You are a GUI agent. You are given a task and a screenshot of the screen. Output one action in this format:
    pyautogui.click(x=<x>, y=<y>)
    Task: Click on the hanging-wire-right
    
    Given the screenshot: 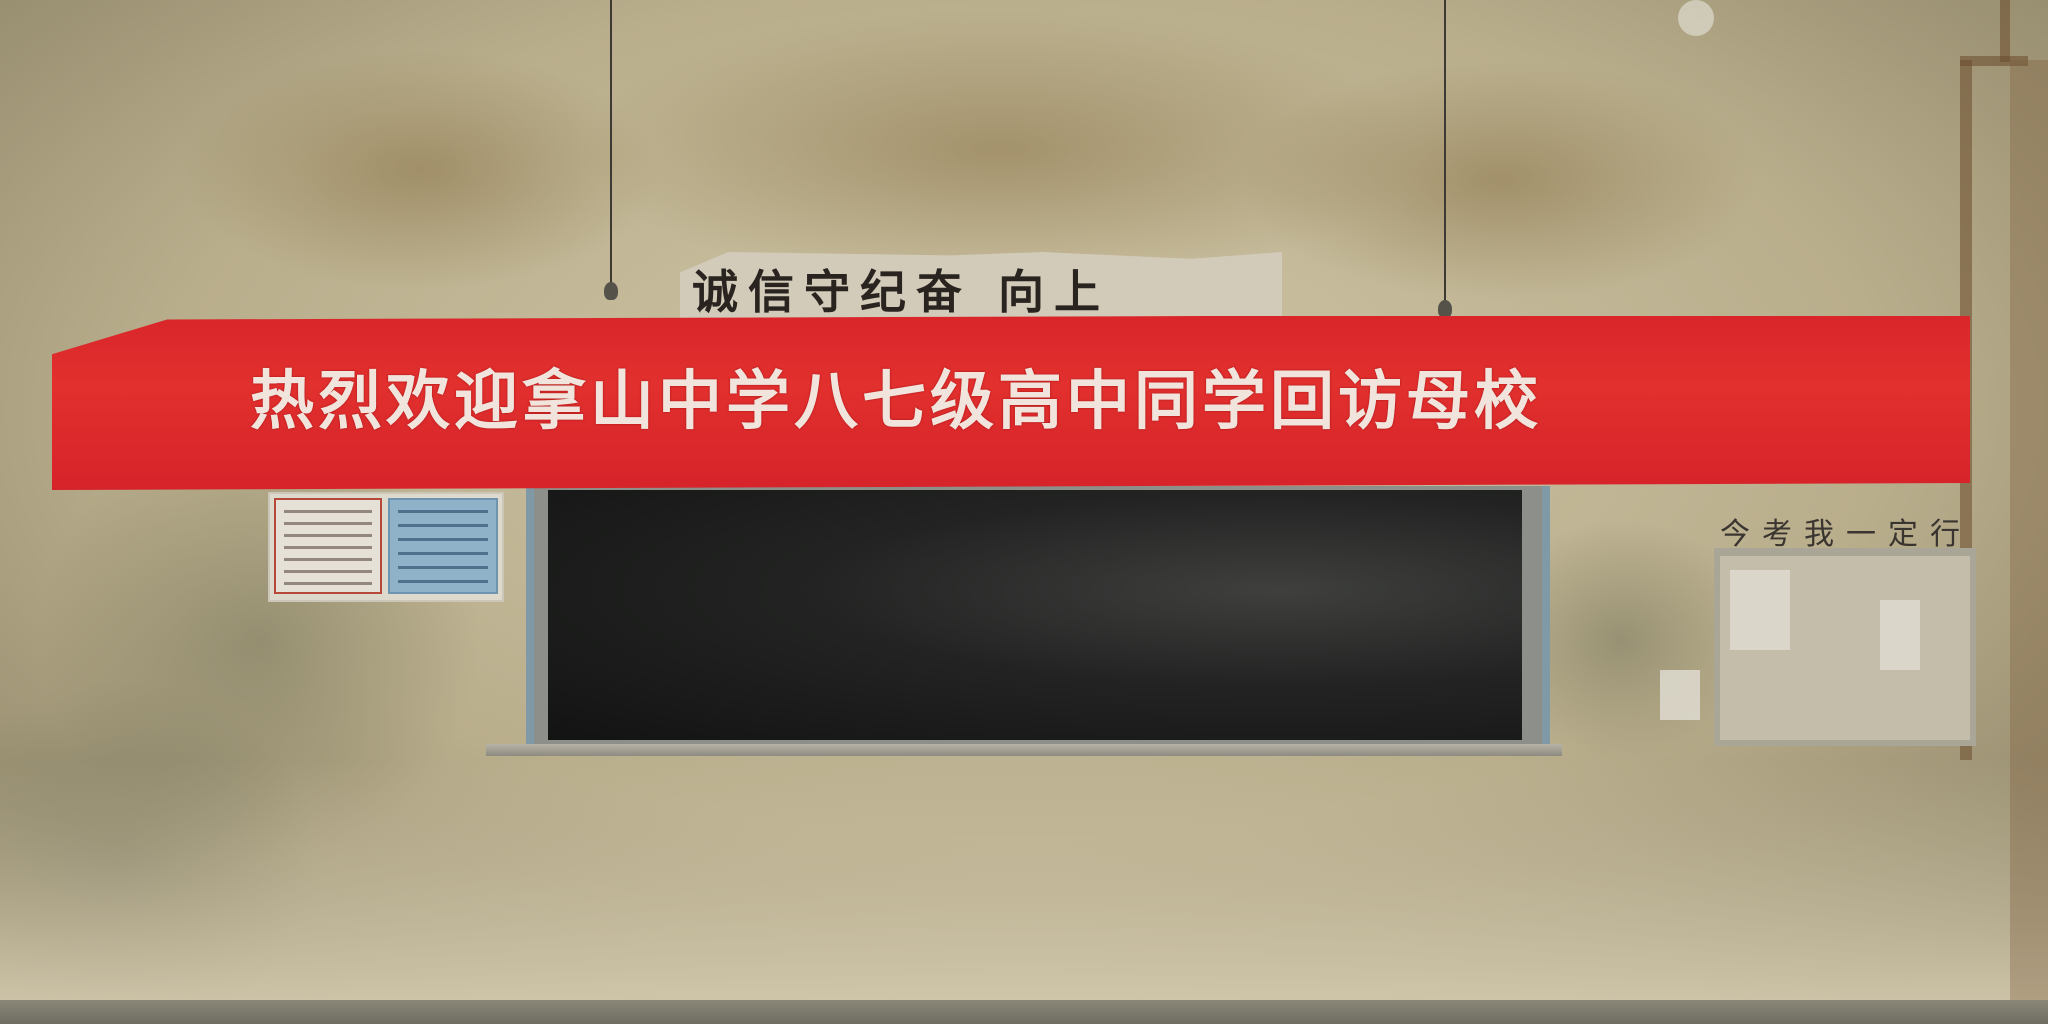 What is the action you would take?
    pyautogui.click(x=1445, y=151)
    